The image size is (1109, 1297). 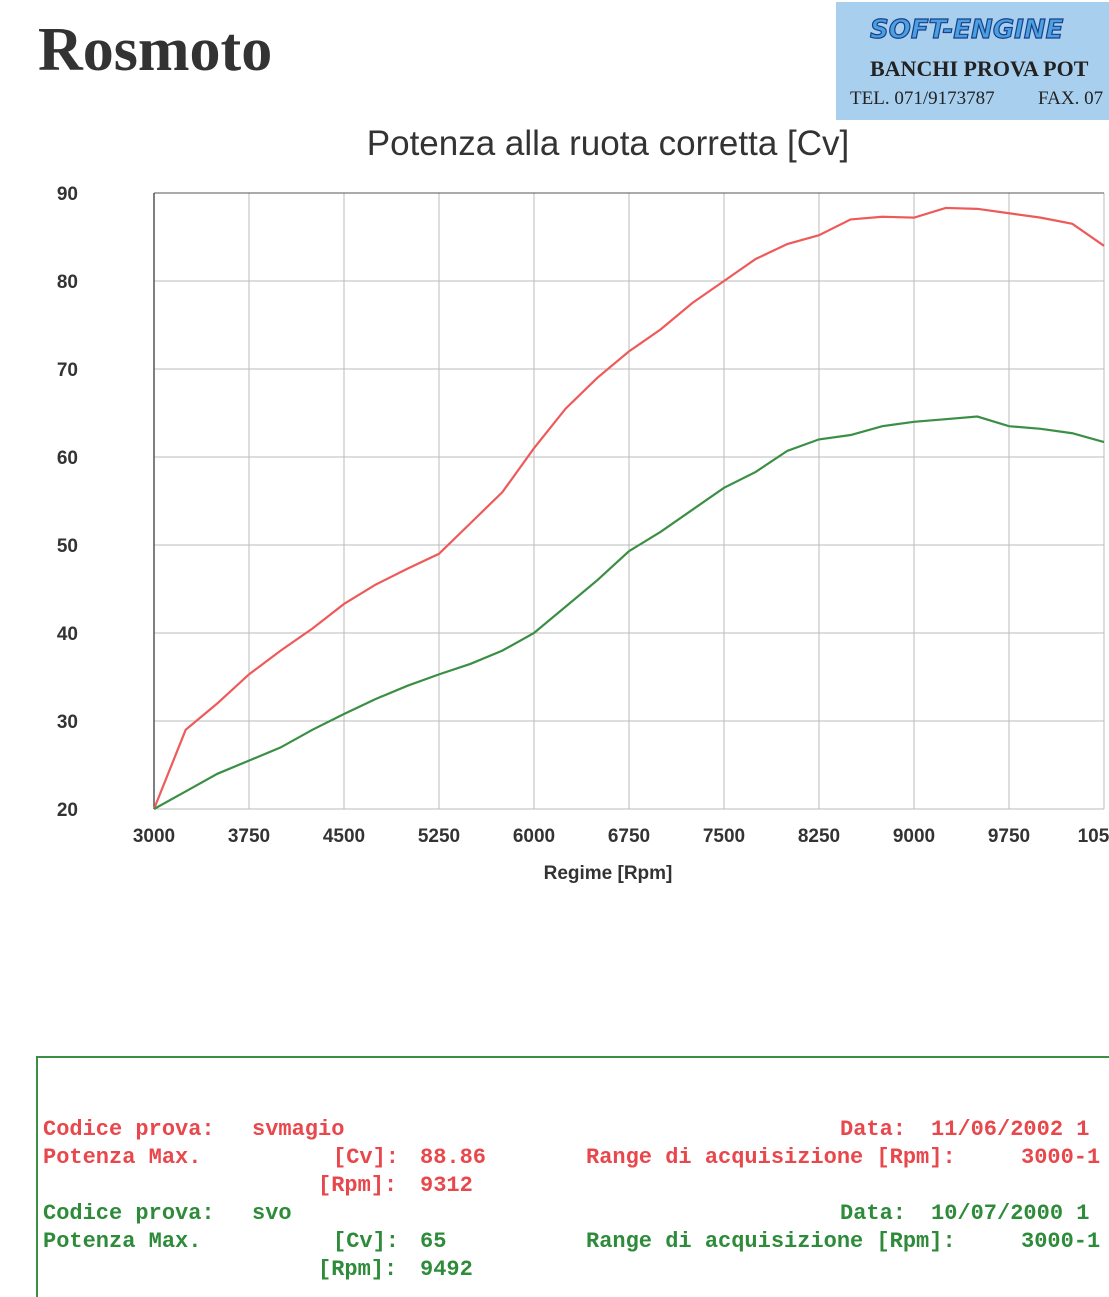 What do you see at coordinates (1010, 1213) in the screenshot?
I see `info-date: 10/07/2000 1` at bounding box center [1010, 1213].